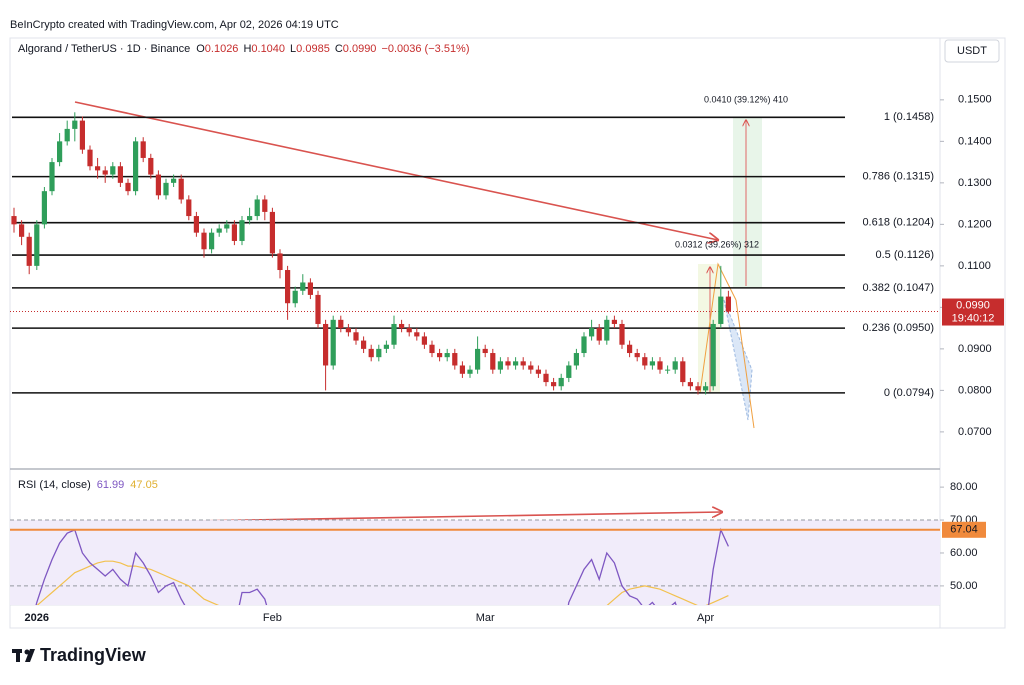 This screenshot has width=1024, height=685. Describe the element at coordinates (425, 49) in the screenshot. I see `change: −0.0036 (−3.51%)` at that location.